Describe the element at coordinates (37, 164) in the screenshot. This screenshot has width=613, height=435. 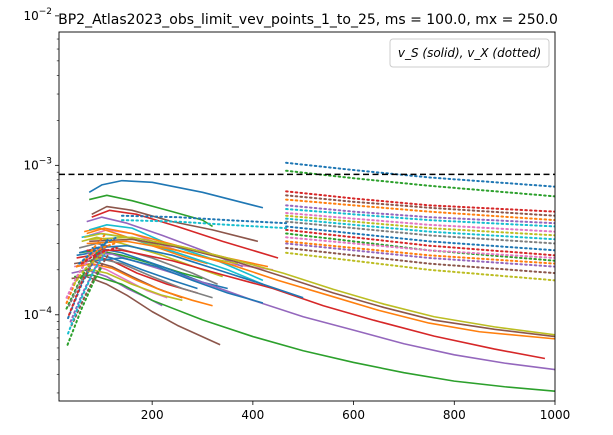
I see `y-tick-label: 10⁻³` at that location.